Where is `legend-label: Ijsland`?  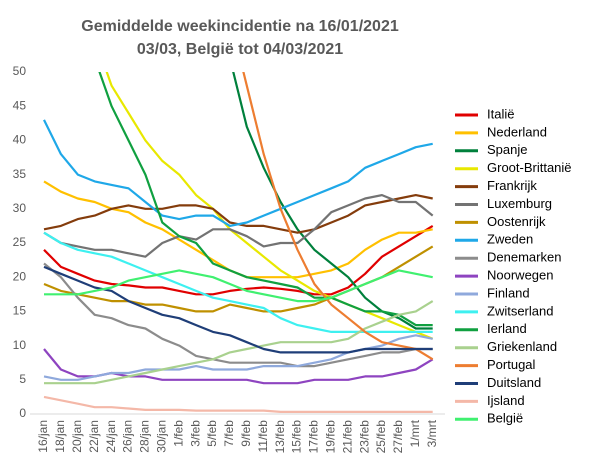
legend-label: Ijsland is located at coordinates (506, 400).